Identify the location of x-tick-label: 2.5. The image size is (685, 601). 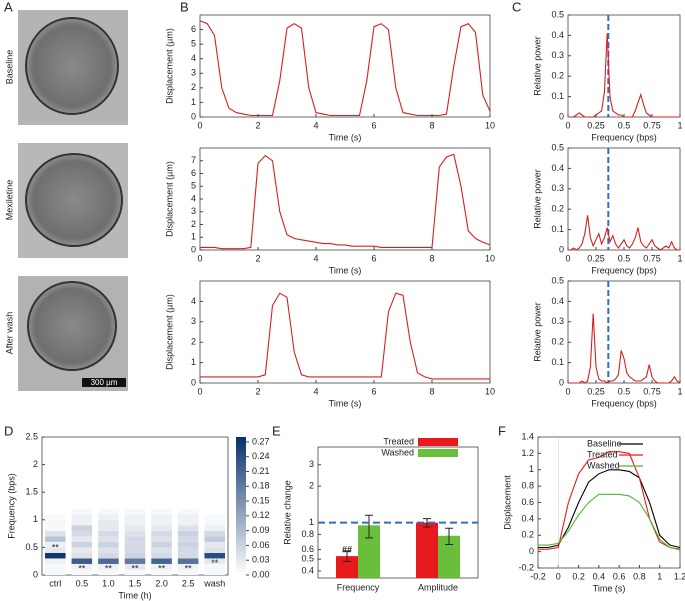
(188, 583).